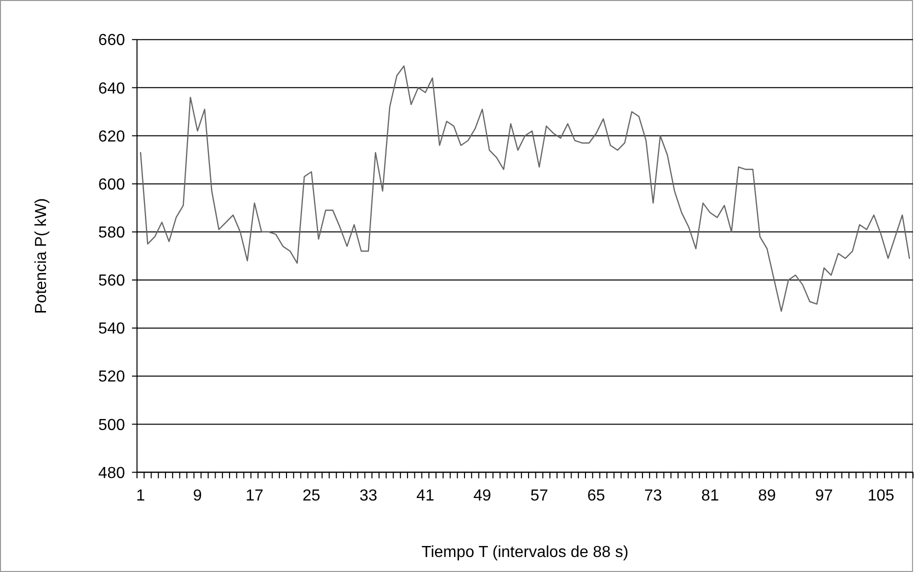  I want to click on x-tick-label: 17, so click(255, 495).